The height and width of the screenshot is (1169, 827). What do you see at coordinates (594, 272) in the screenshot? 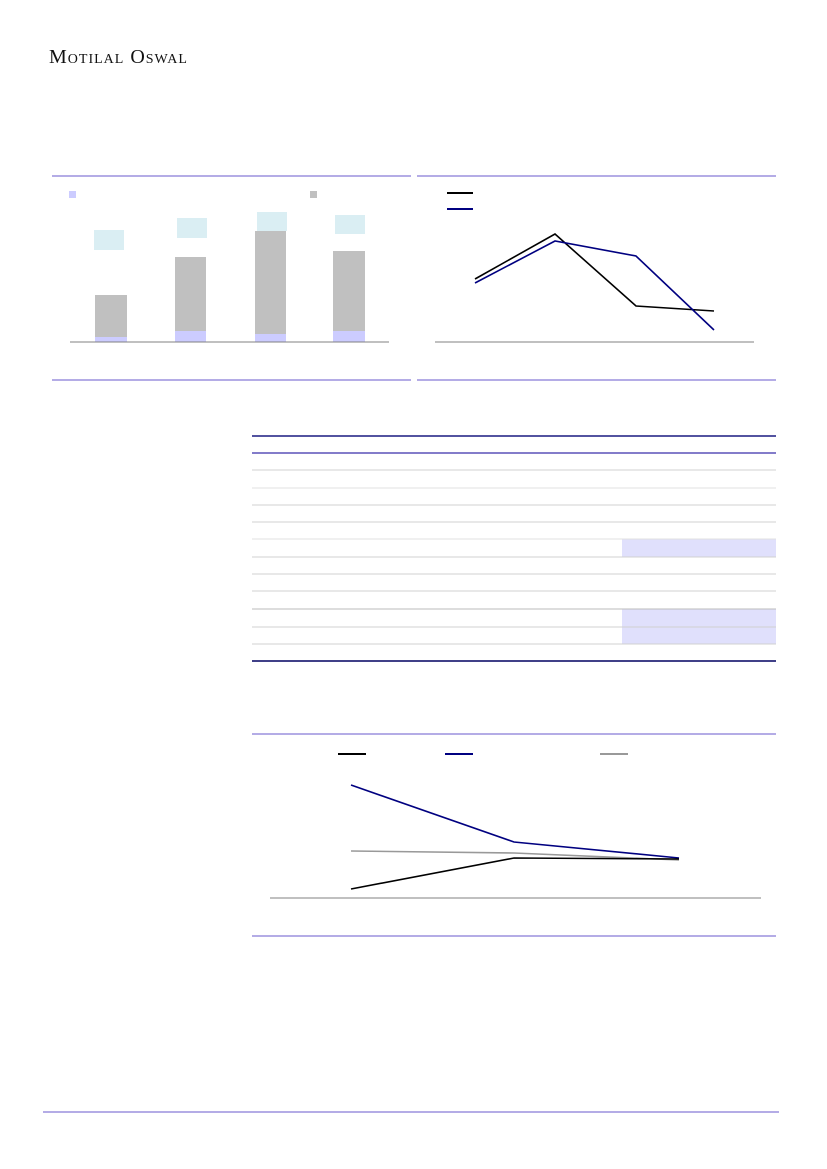
I see `right-series-black` at bounding box center [594, 272].